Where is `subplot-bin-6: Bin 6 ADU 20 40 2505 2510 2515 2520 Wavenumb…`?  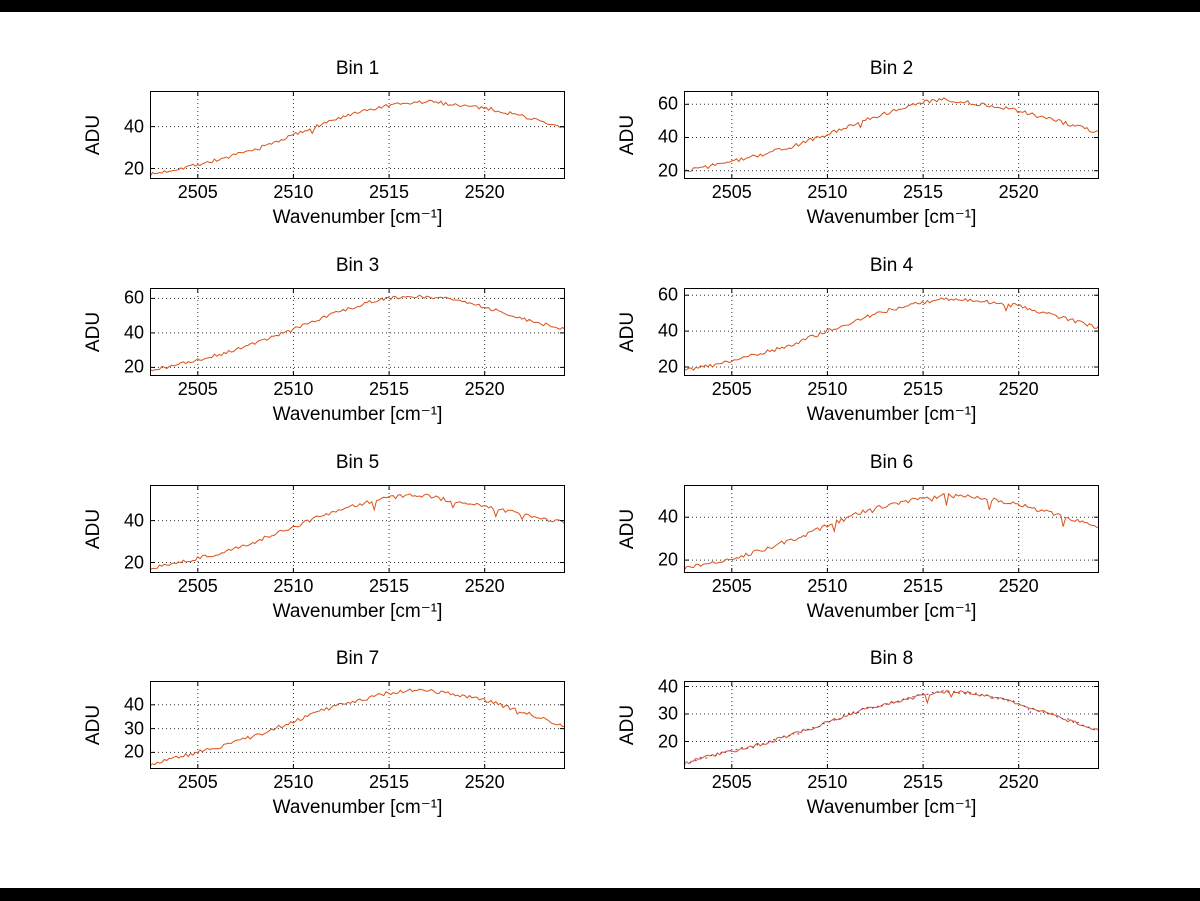
subplot-bin-6: Bin 6 ADU 20 40 2505 2510 2515 2520 Wavenumb… is located at coordinates (872, 549).